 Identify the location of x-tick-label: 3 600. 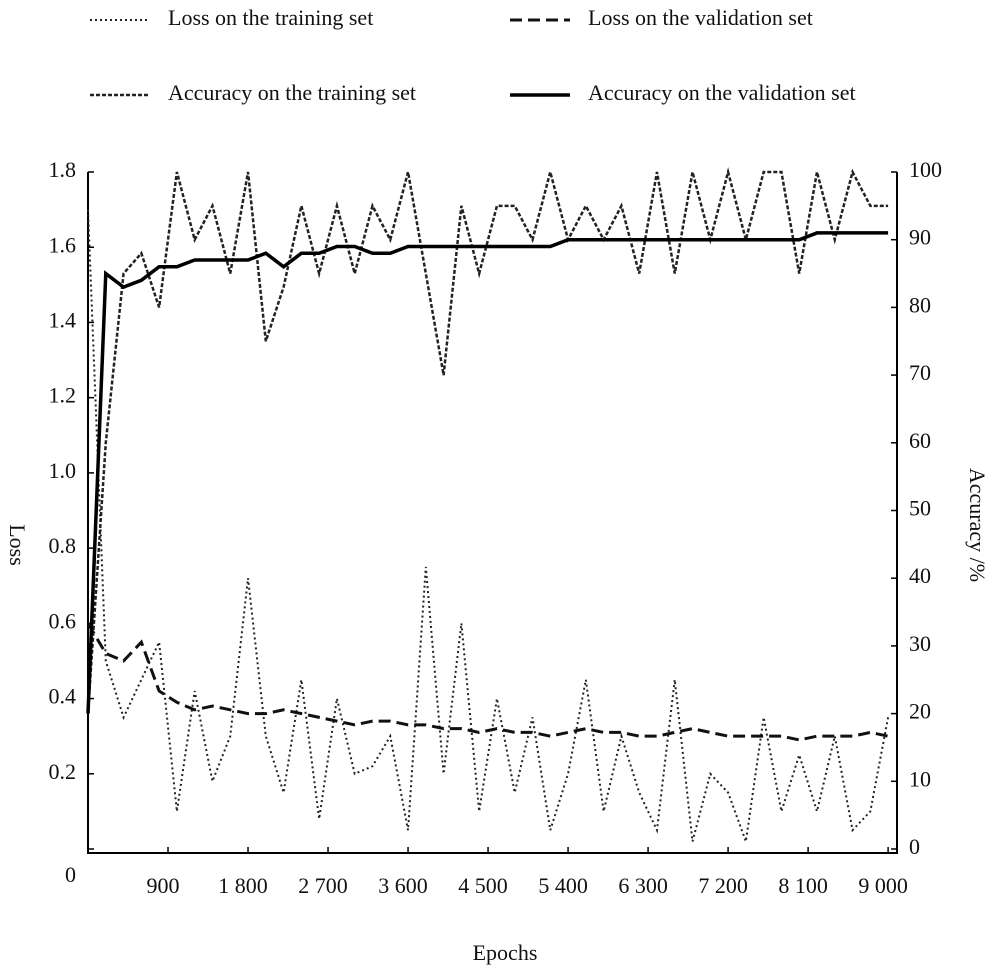
(403, 885).